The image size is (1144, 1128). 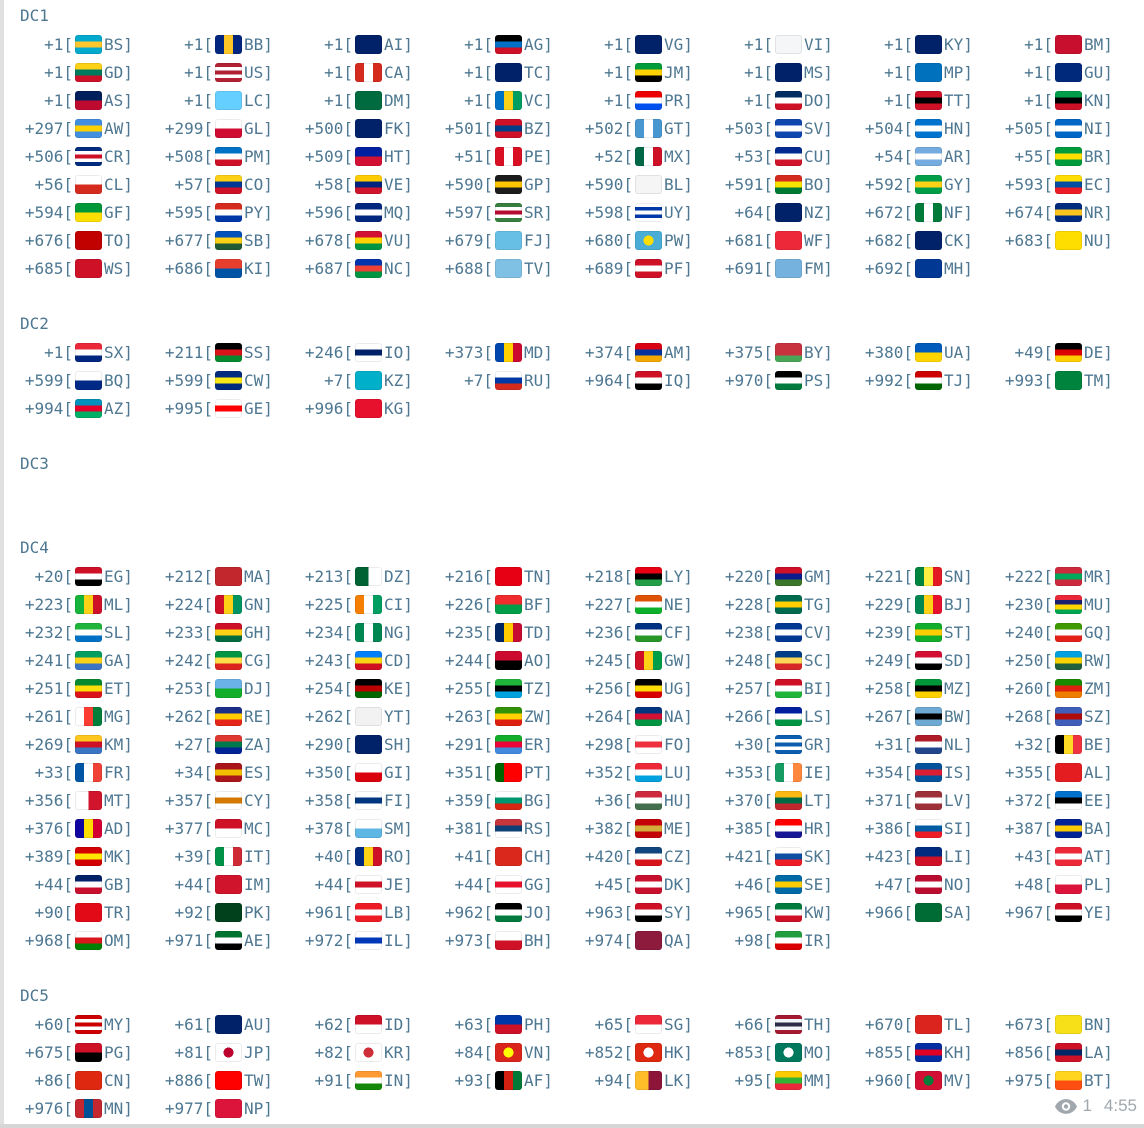 I want to click on phone-code-entry: +243[CD], so click(x=366, y=660).